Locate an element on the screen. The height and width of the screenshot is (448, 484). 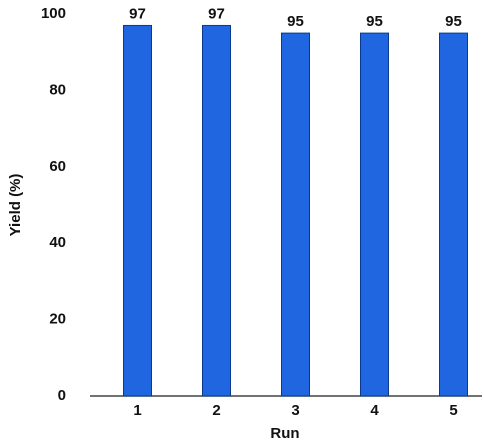
x-tick-label: 2 is located at coordinates (216, 410).